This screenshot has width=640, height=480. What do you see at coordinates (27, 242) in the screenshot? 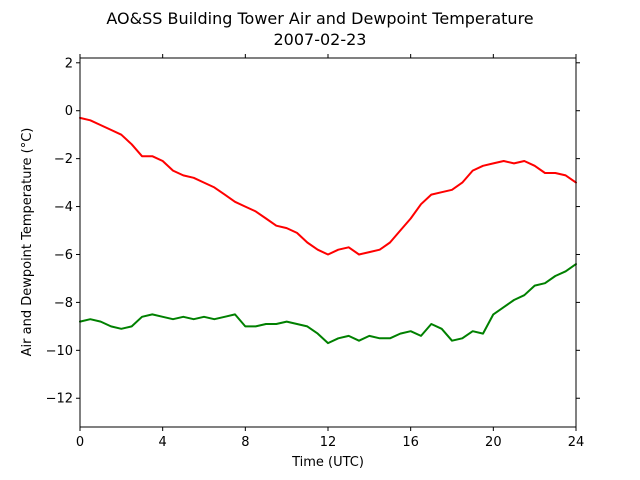
I see `y-axis-label: Air and Dewpoint Temperature (°C)` at bounding box center [27, 242].